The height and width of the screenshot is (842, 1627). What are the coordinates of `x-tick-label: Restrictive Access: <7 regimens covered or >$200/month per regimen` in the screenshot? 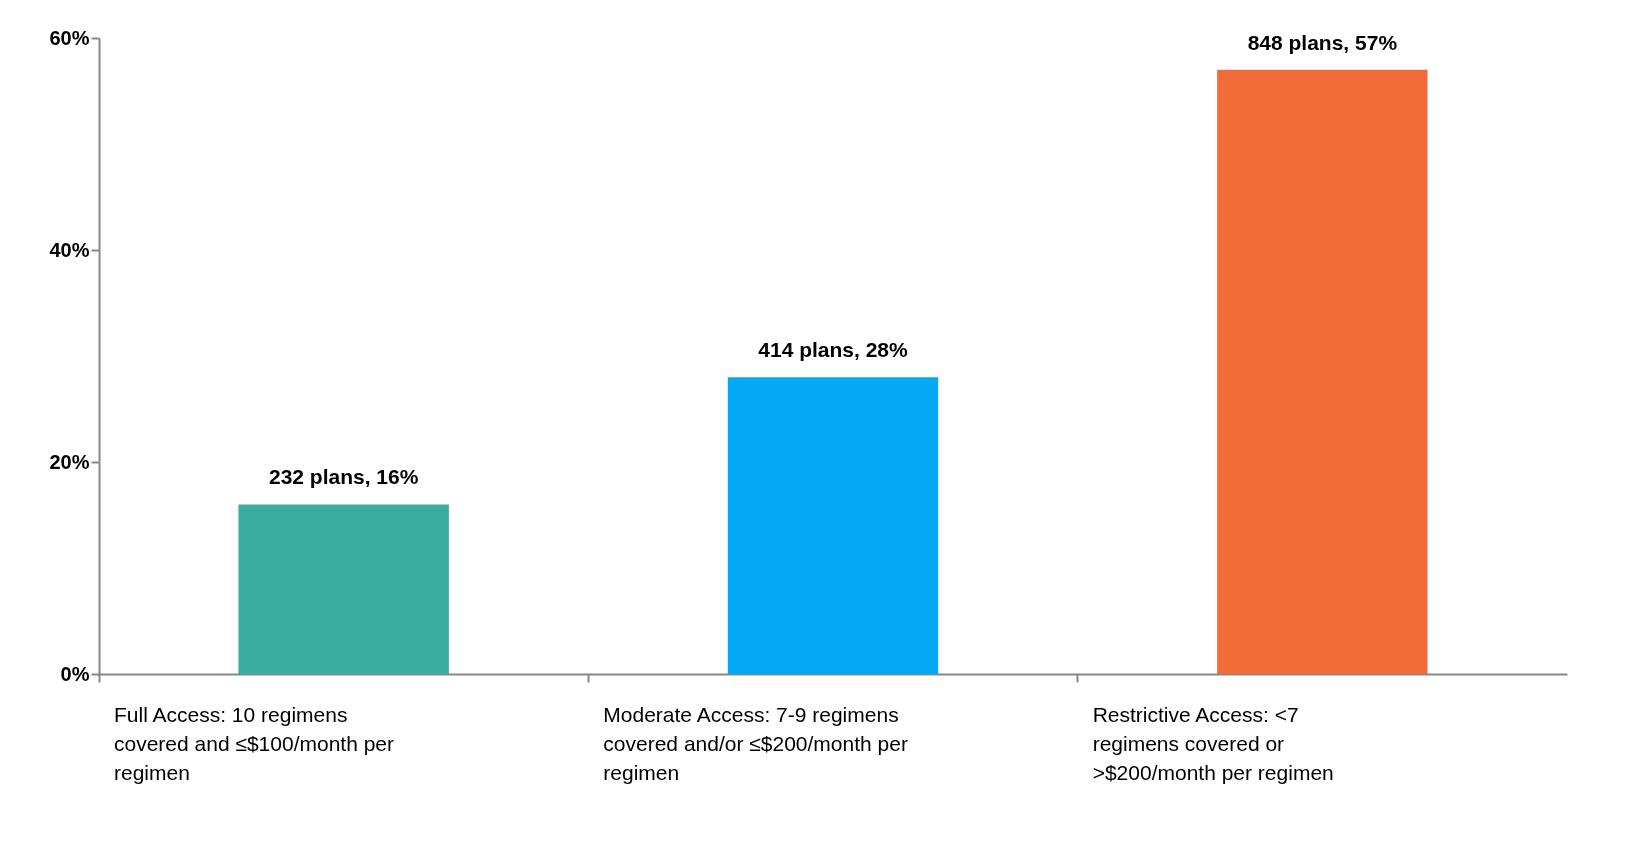 It's located at (1213, 743).